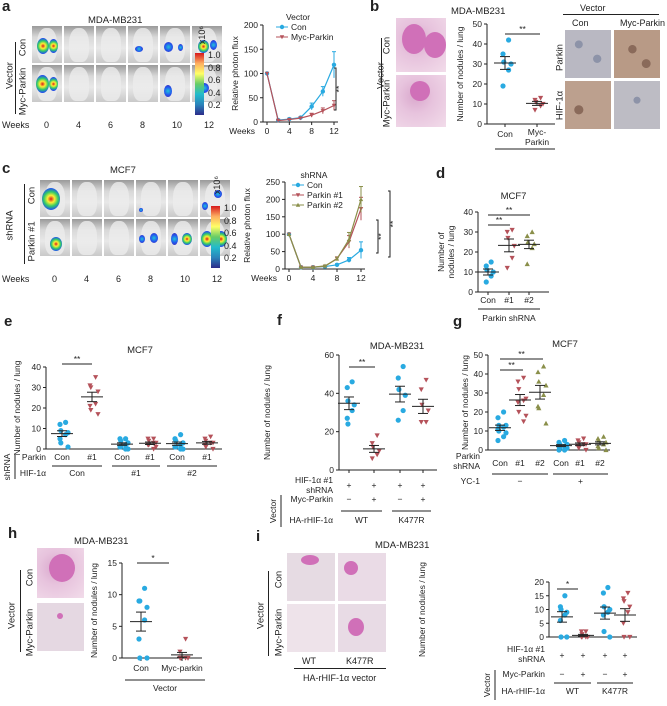  Describe the element at coordinates (611, 14) in the screenshot. I see `ihc-bracket` at that location.